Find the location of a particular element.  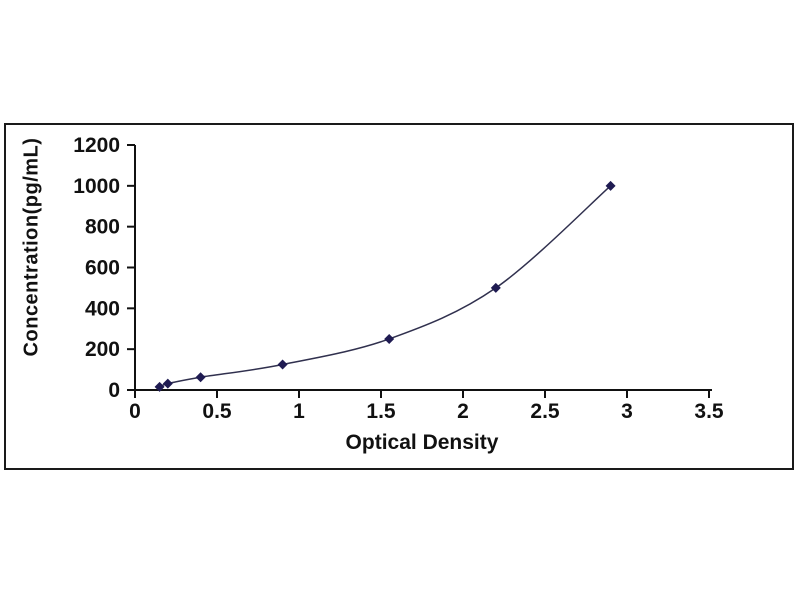

x-axis-title: Optical Density is located at coordinates (422, 442).